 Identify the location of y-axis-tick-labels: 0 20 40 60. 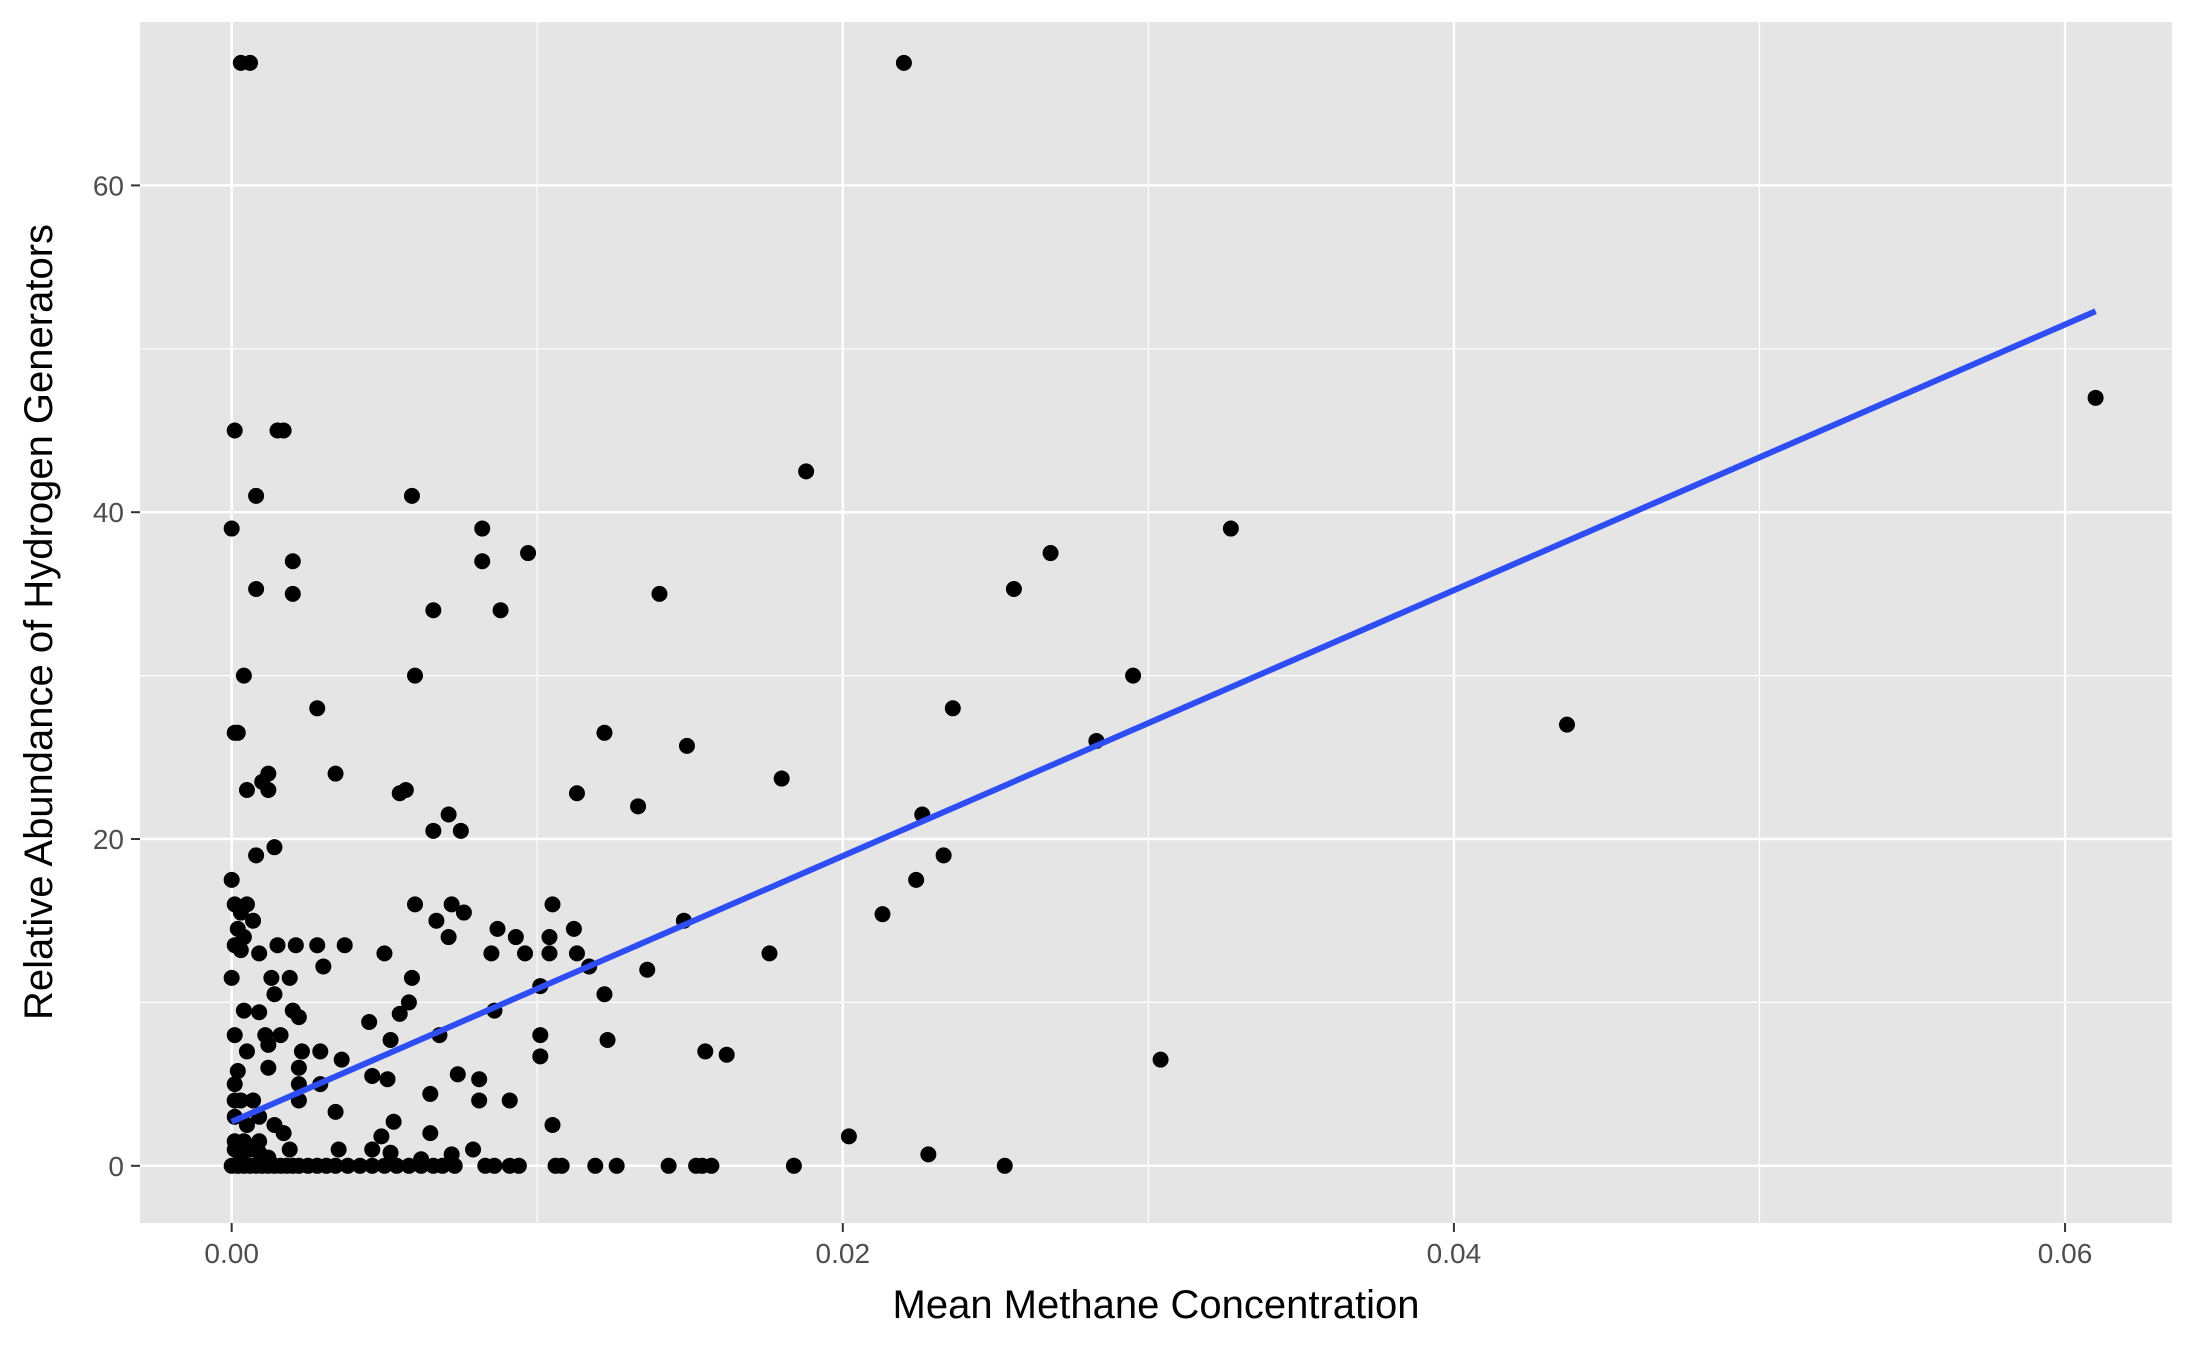
(108, 675).